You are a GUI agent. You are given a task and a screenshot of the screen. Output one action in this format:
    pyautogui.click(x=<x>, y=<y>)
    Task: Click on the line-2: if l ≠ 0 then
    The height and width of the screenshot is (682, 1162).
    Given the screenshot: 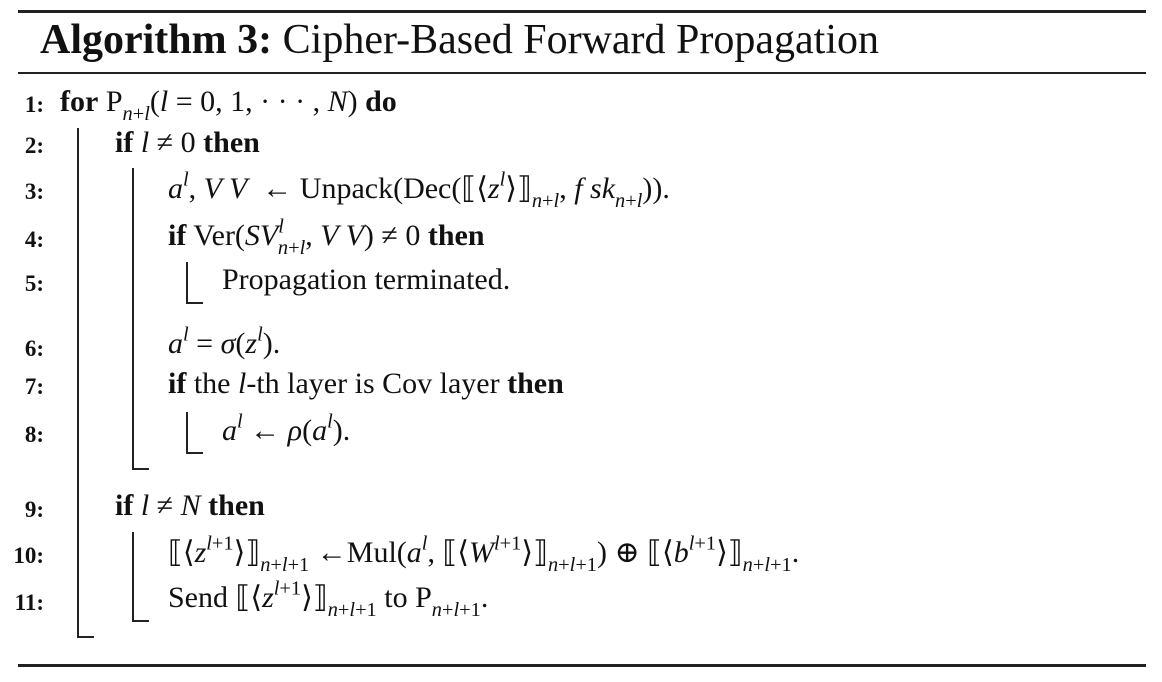 What is the action you would take?
    pyautogui.click(x=187, y=142)
    